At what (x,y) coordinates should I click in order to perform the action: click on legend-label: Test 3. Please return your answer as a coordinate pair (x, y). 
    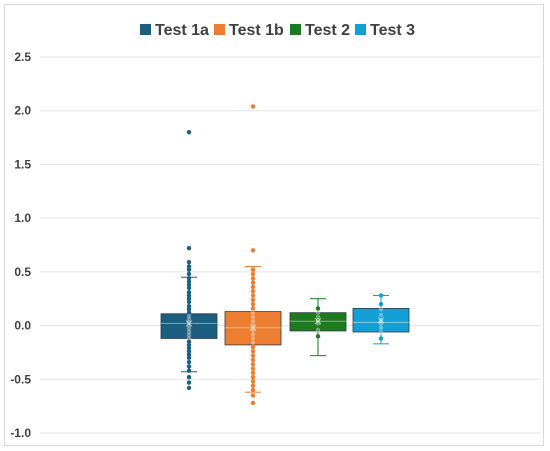
    Looking at the image, I should click on (392, 30).